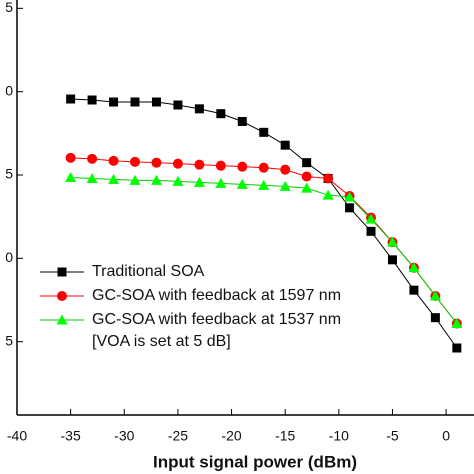 The image size is (474, 474). What do you see at coordinates (178, 436) in the screenshot?
I see `x-tick-label: -25` at bounding box center [178, 436].